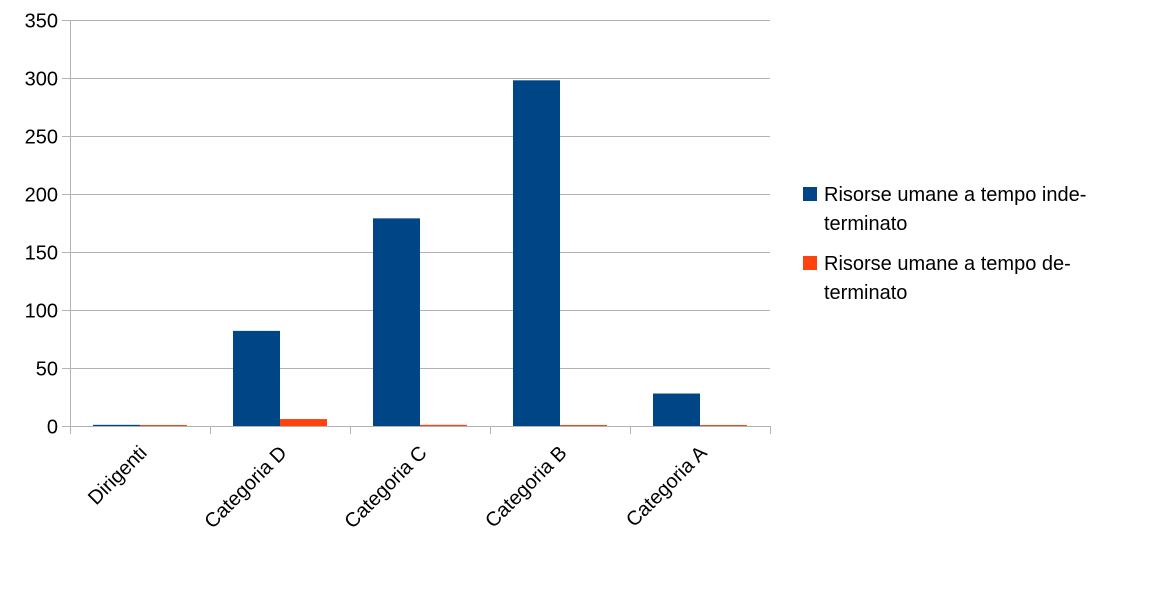 The height and width of the screenshot is (589, 1173). I want to click on y-axis-tick-labels: 0 50 100 150 200 250 300 350, so click(41, 225).